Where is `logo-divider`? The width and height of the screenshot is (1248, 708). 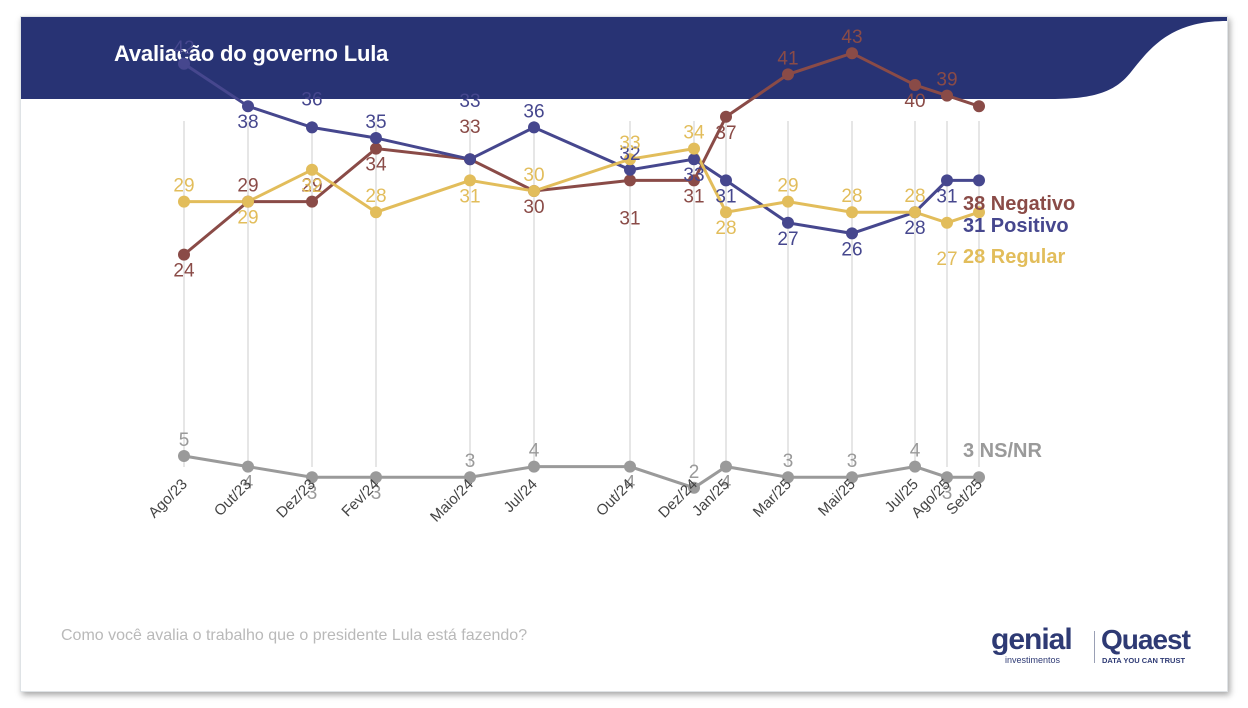 logo-divider is located at coordinates (1094, 647).